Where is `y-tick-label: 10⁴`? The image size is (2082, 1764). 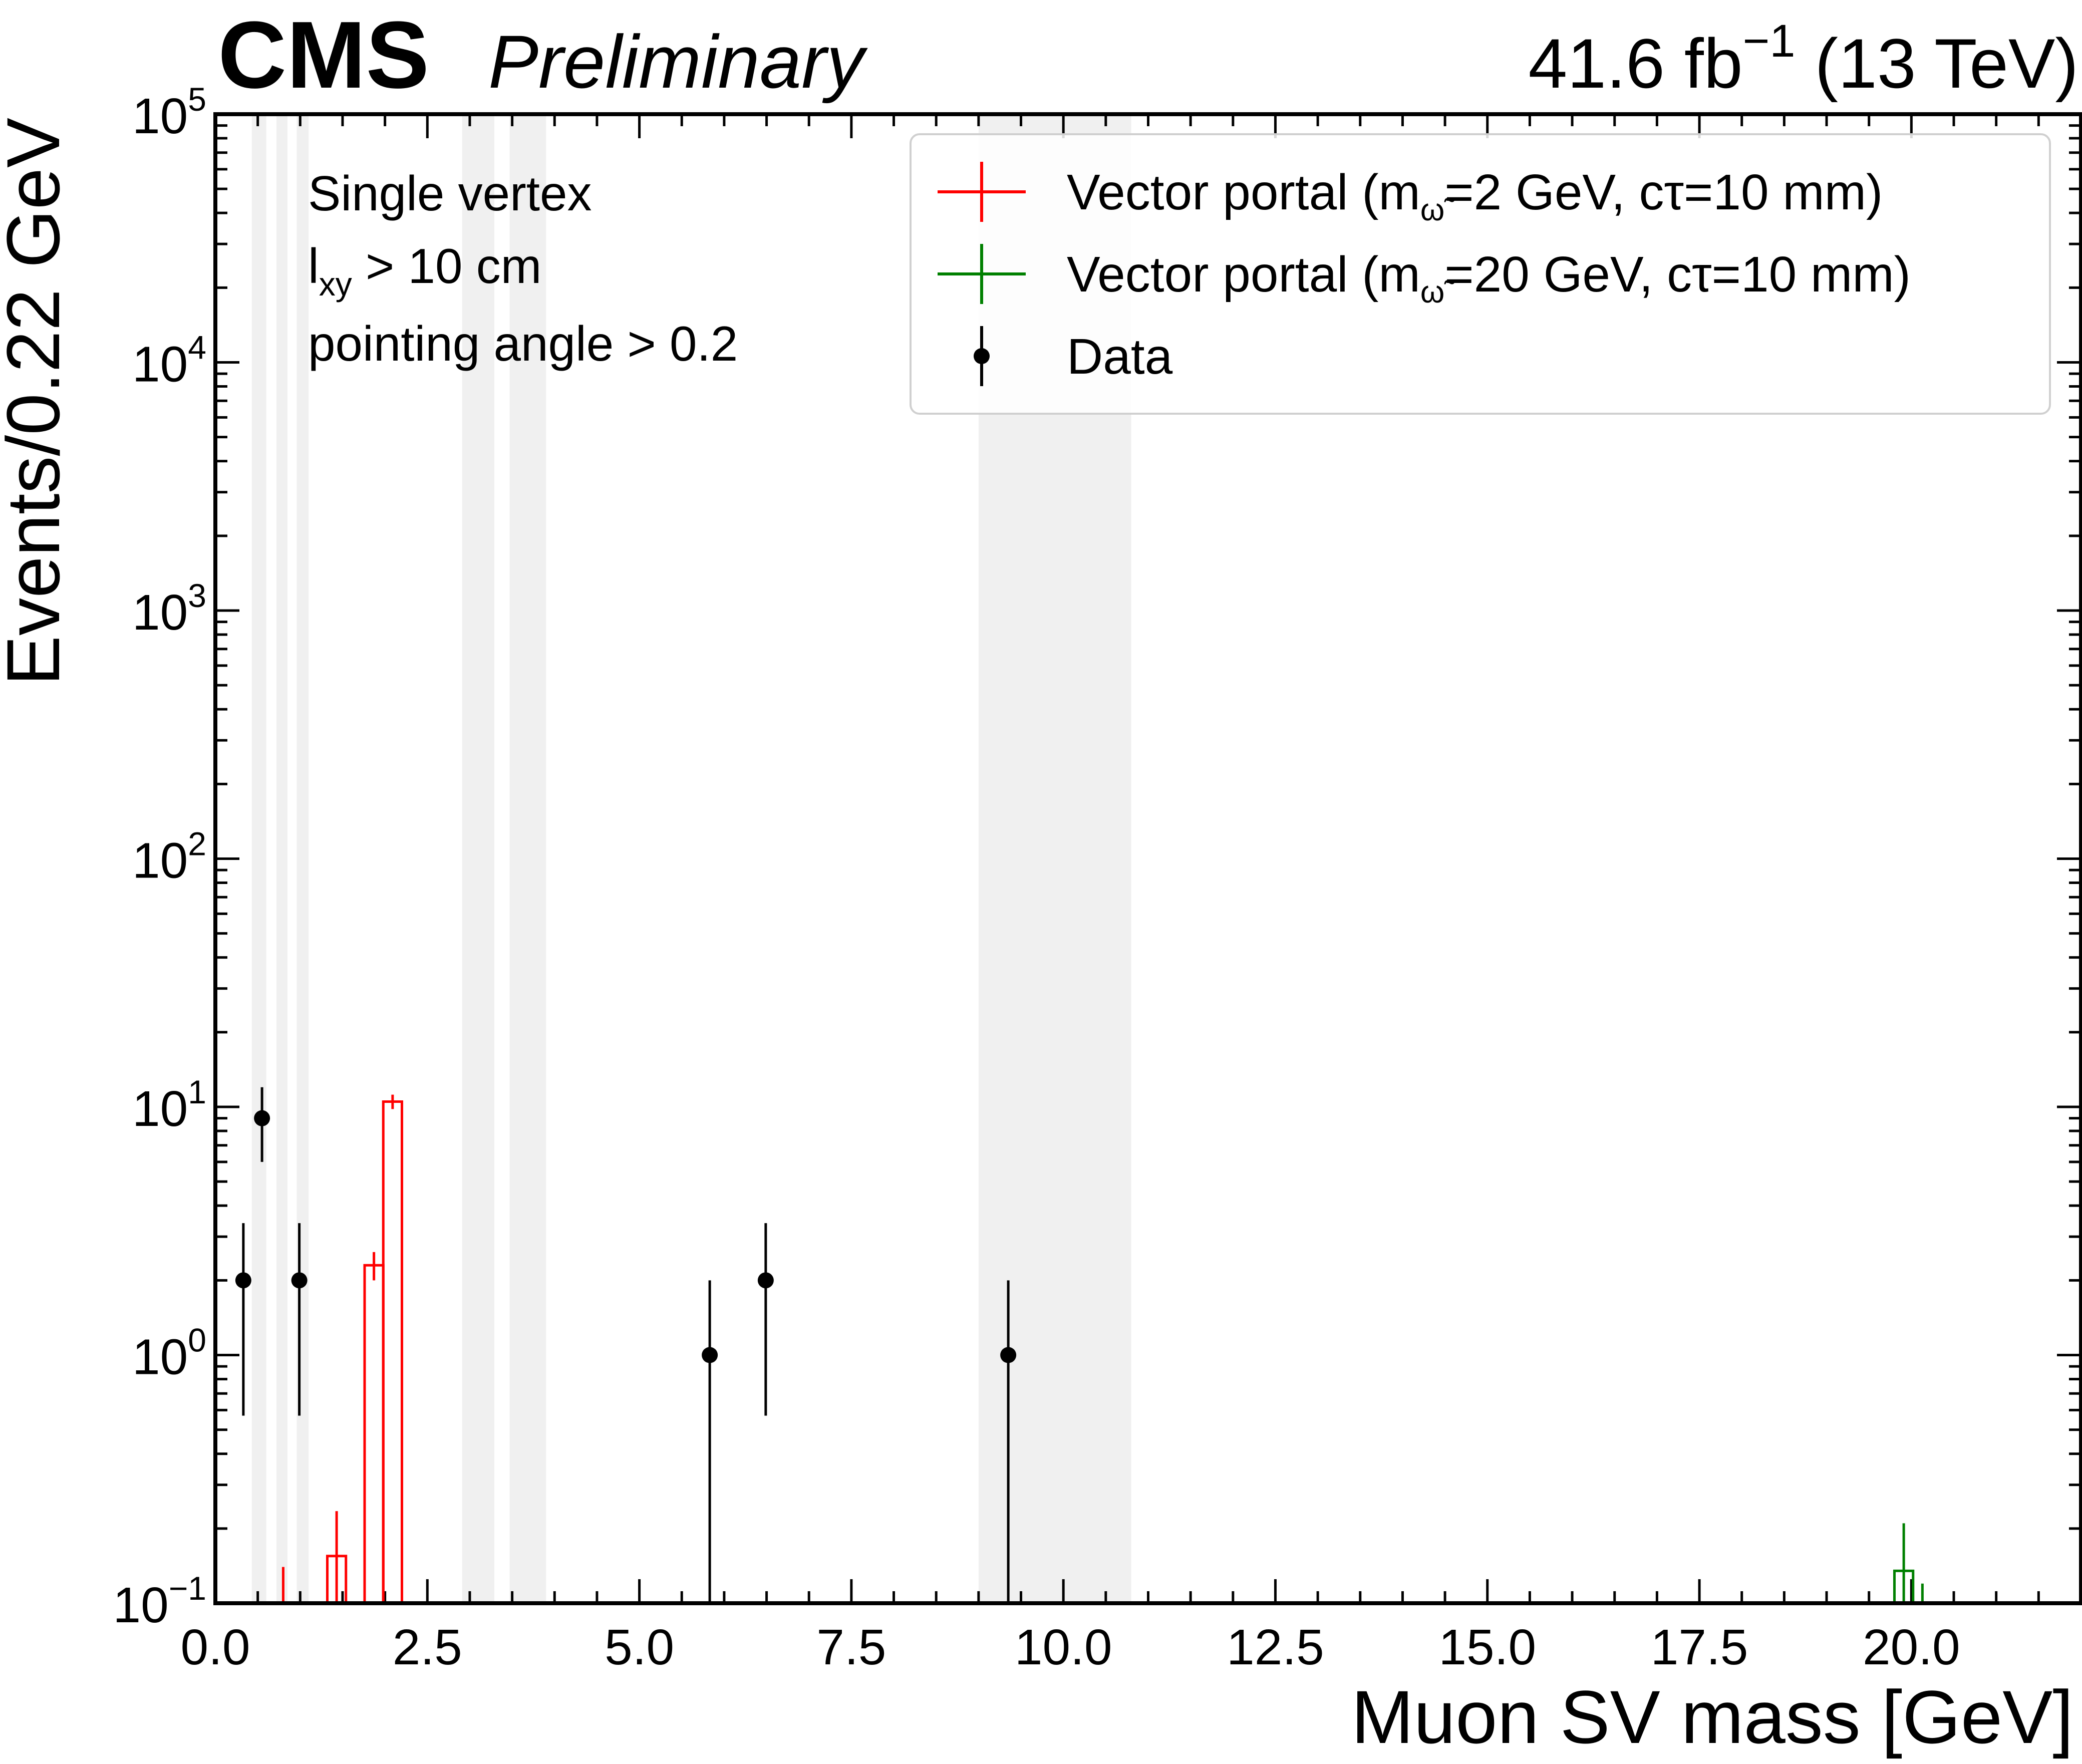 y-tick-label: 10⁴ is located at coordinates (169, 361).